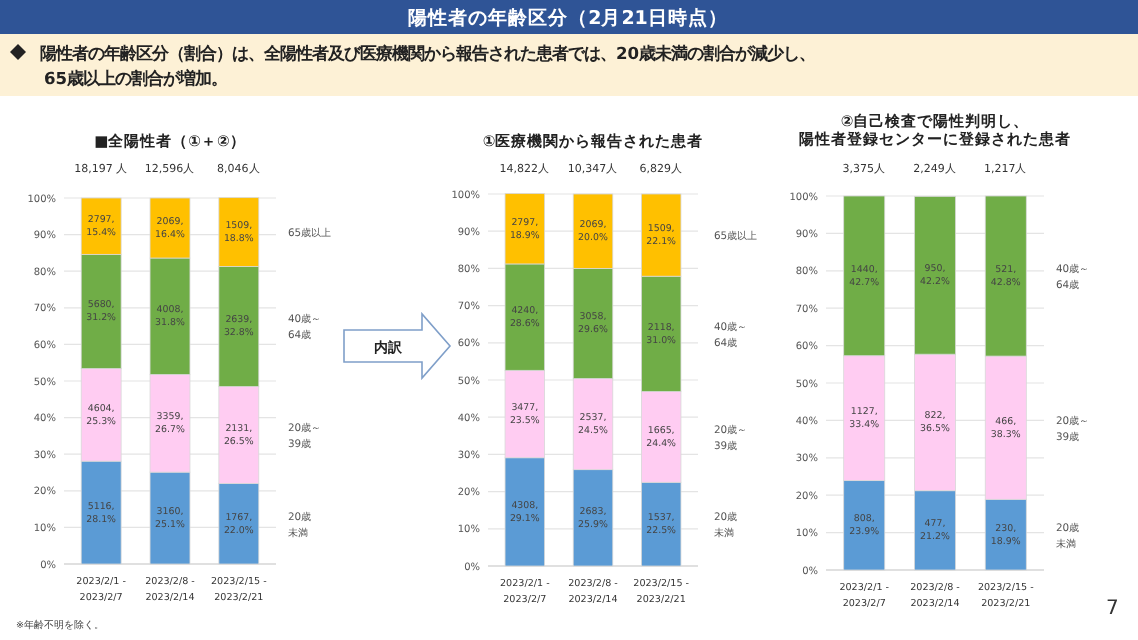 Image resolution: width=1138 pixels, height=640 pixels. Describe the element at coordinates (428, 65) in the screenshot. I see `text: 陽性者の年齢区分（割合）は、全陽性者及び医療機関から報告された患者では、20歳未満の割合が減少し、65歳以上の割合が増加。` at that location.